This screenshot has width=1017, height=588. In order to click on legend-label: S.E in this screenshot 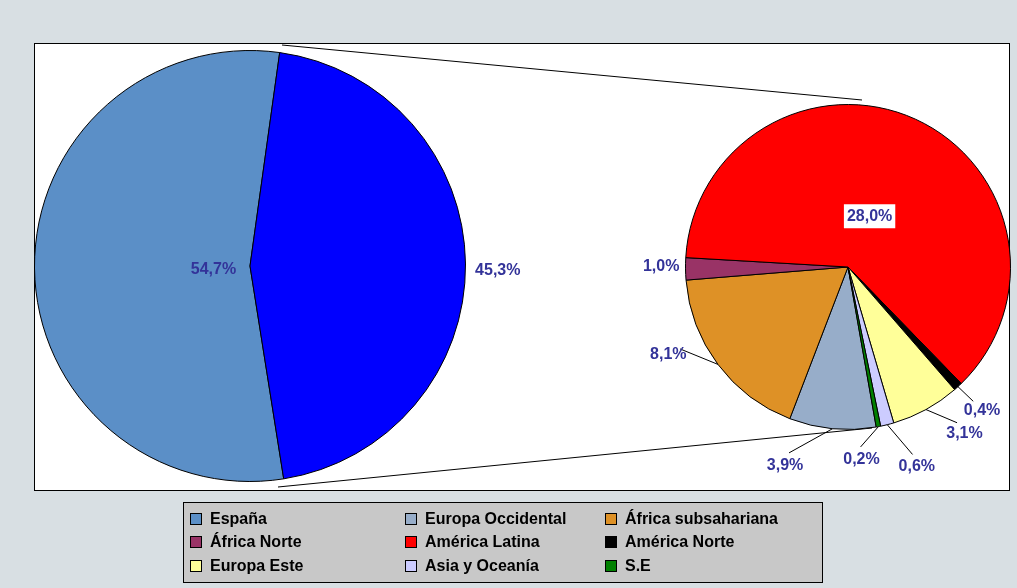, I will do `click(638, 566)`.